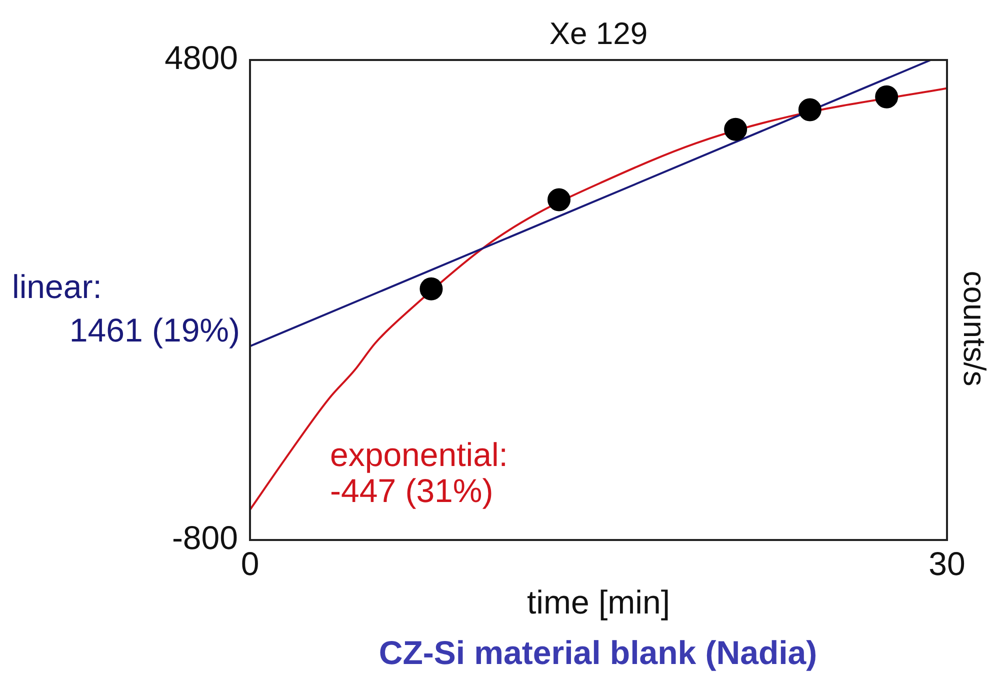 Image resolution: width=998 pixels, height=675 pixels. What do you see at coordinates (947, 563) in the screenshot?
I see `x-tick-label: 30` at bounding box center [947, 563].